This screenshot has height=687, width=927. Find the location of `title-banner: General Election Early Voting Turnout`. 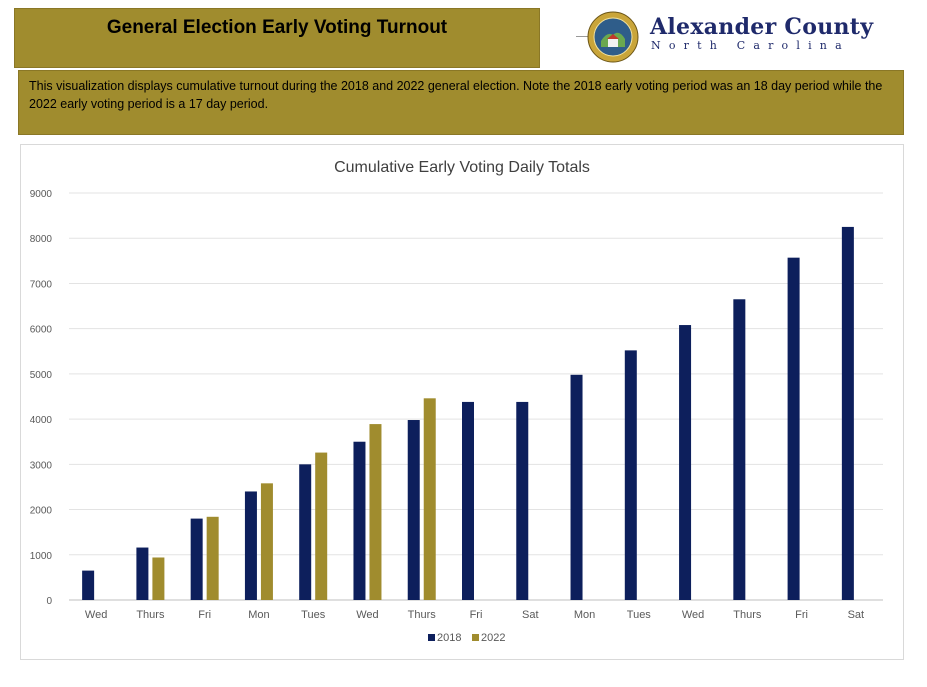

title-banner: General Election Early Voting Turnout is located at coordinates (277, 38).